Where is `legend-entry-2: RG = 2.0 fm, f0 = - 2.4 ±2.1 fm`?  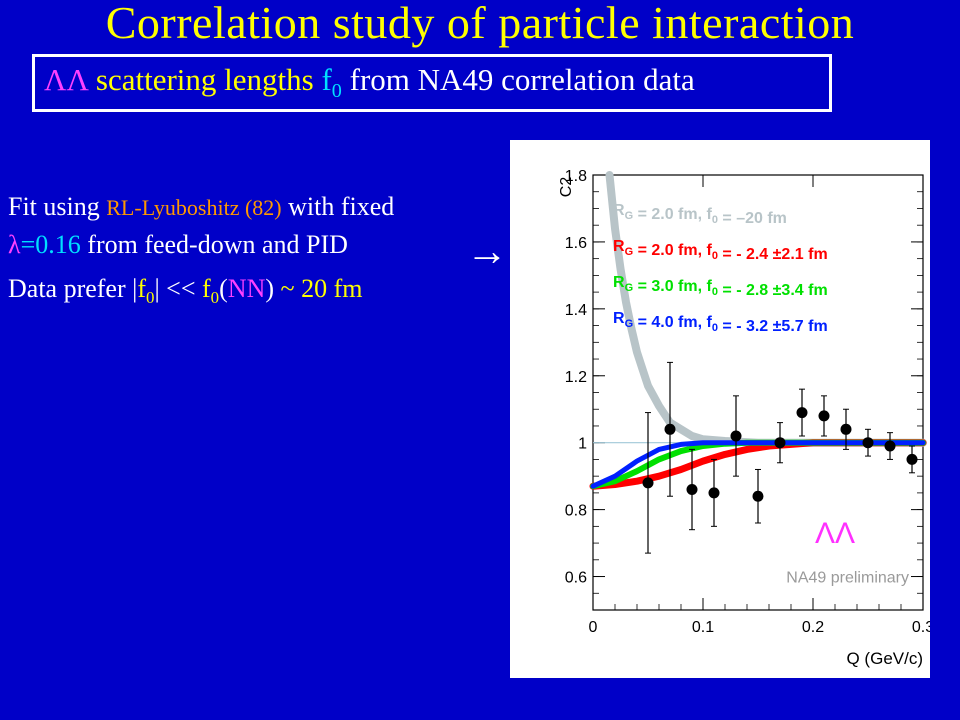 legend-entry-2: RG = 2.0 fm, f0 = - 2.4 ±2.1 fm is located at coordinates (720, 250).